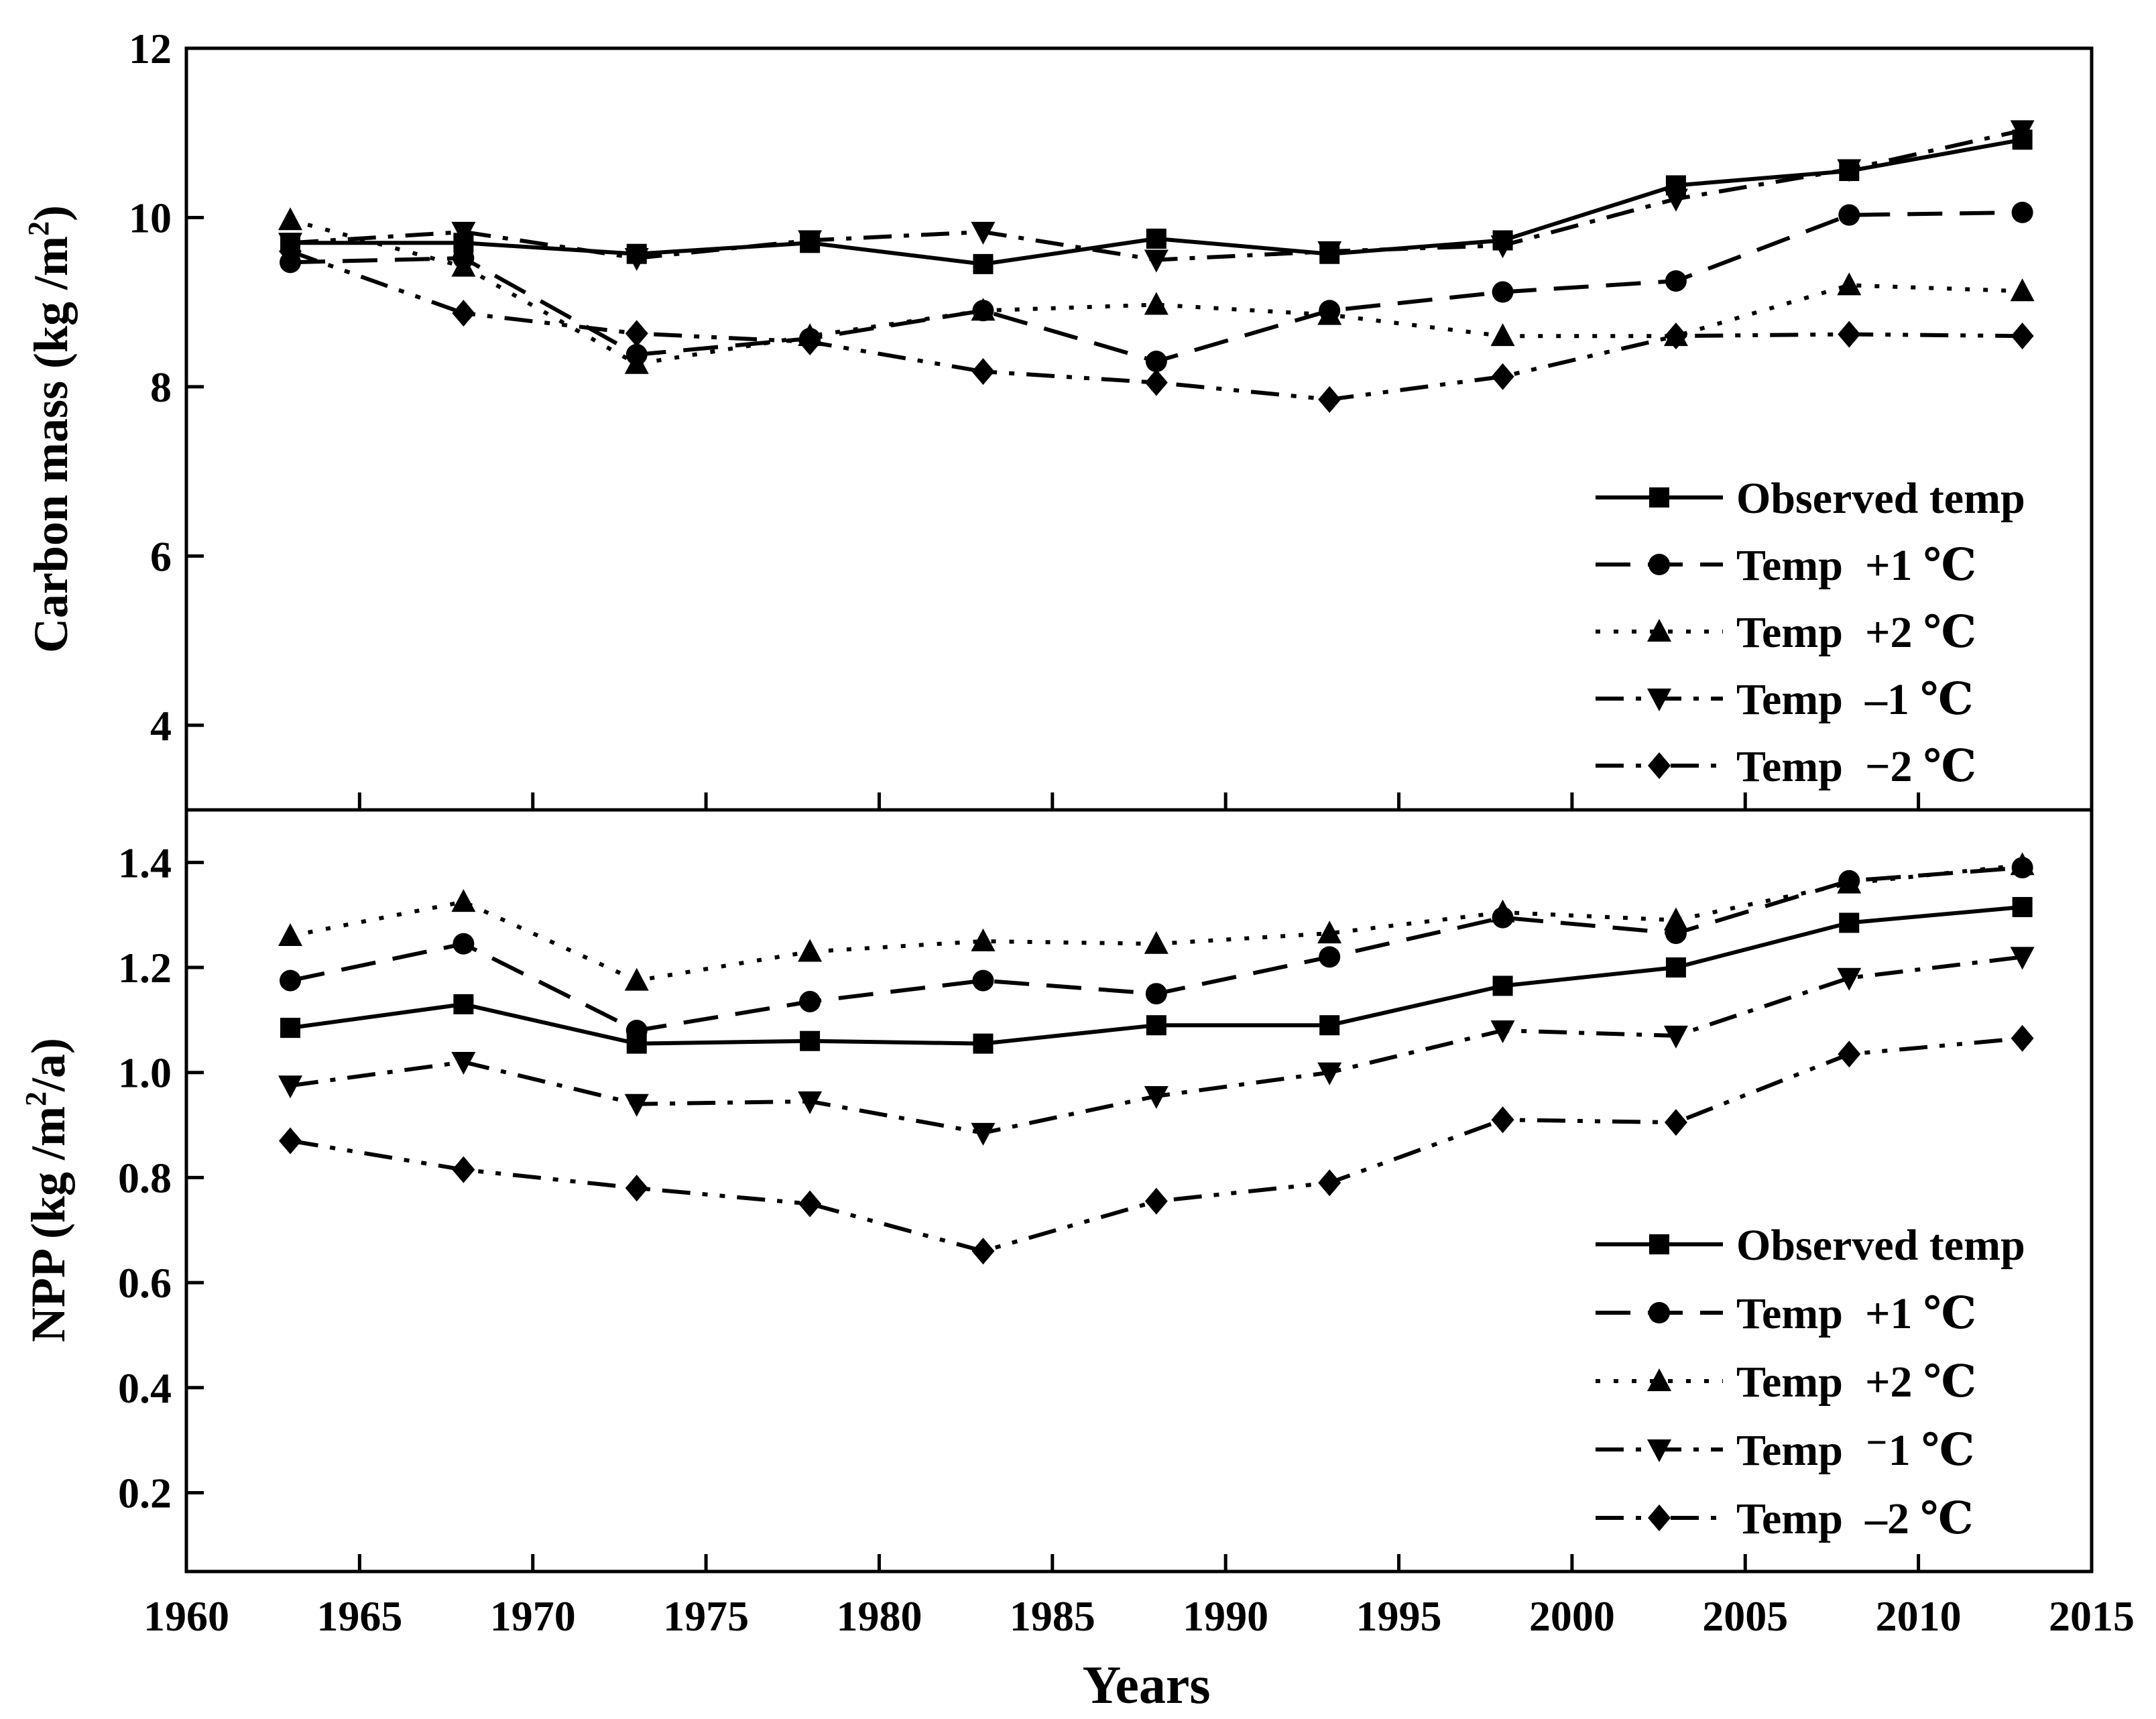 The width and height of the screenshot is (2156, 1719). Describe the element at coordinates (145, 1073) in the screenshot. I see `npp-y-tick-label: 1.0` at that location.